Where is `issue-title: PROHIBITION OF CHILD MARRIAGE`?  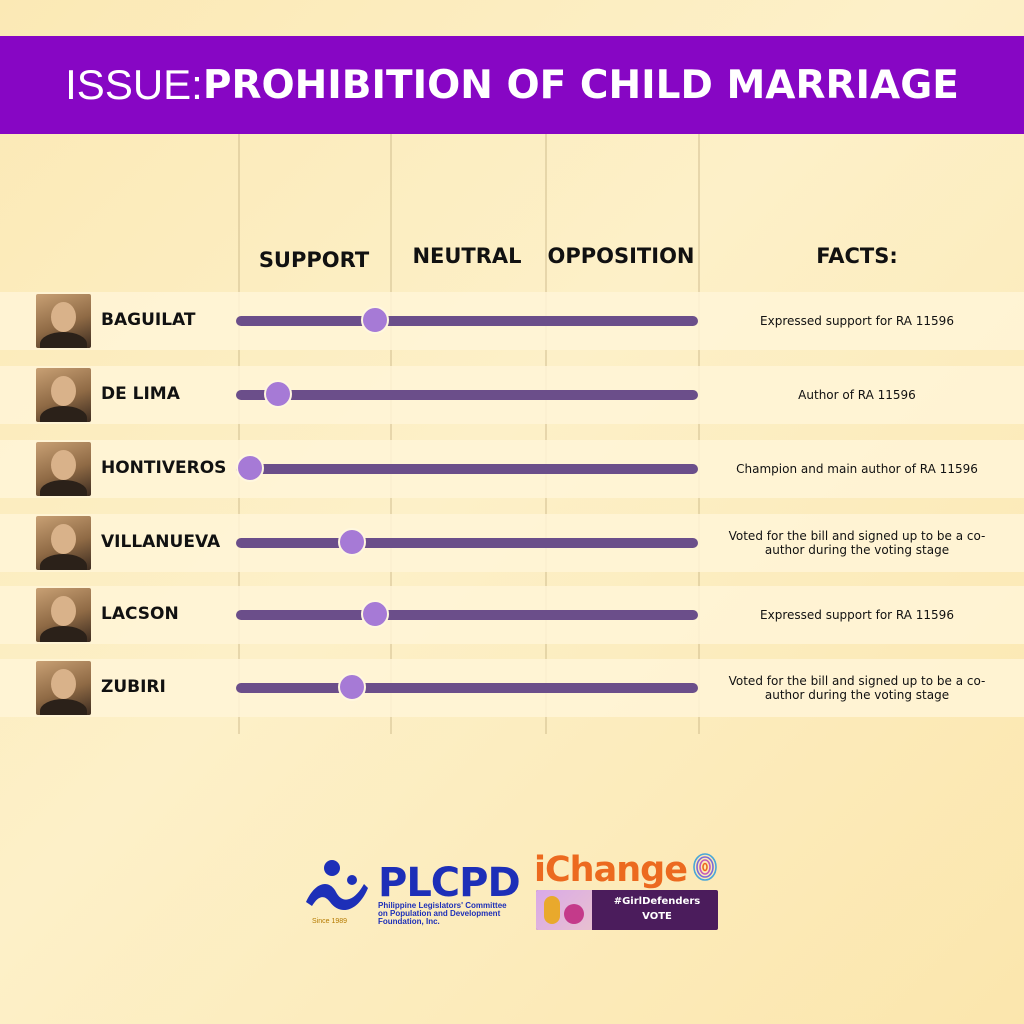
issue-title: PROHIBITION OF CHILD MARRIAGE is located at coordinates (580, 85).